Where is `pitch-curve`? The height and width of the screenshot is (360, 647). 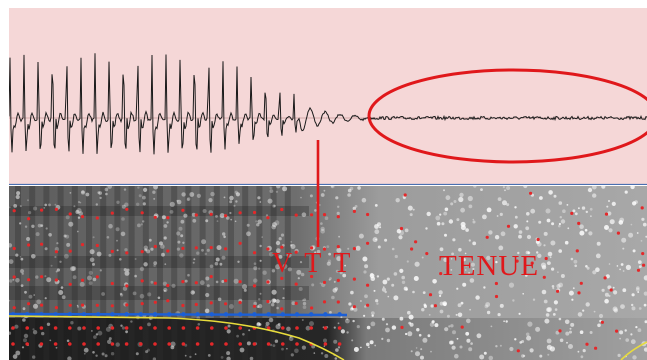 pitch-curve is located at coordinates (177, 337).